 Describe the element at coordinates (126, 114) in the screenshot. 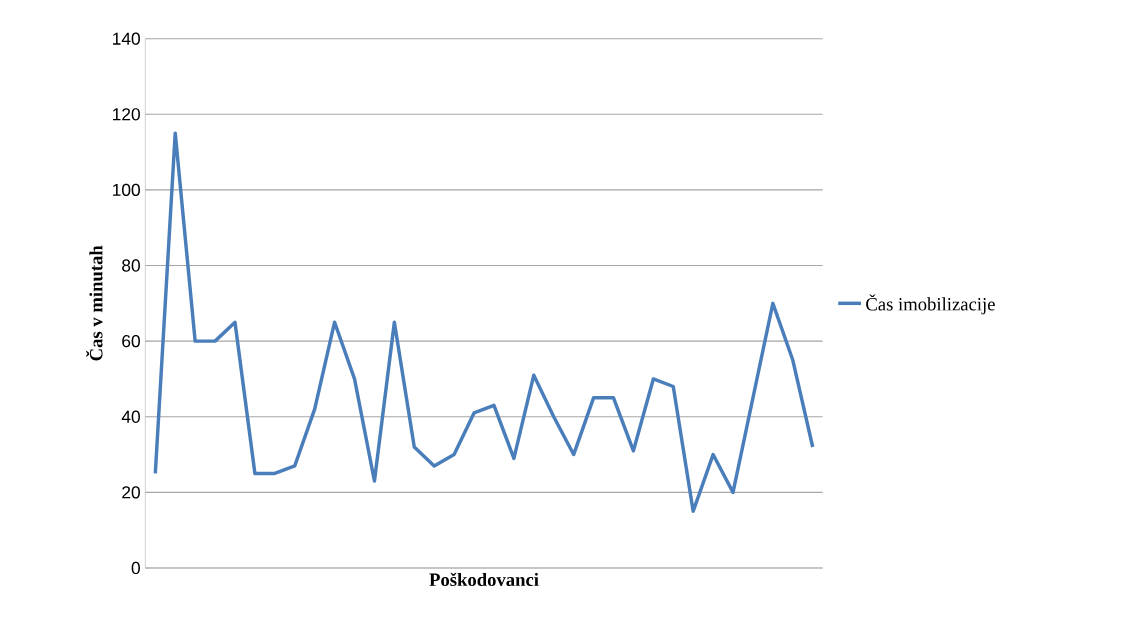

I see `y-tick-label: 120` at that location.